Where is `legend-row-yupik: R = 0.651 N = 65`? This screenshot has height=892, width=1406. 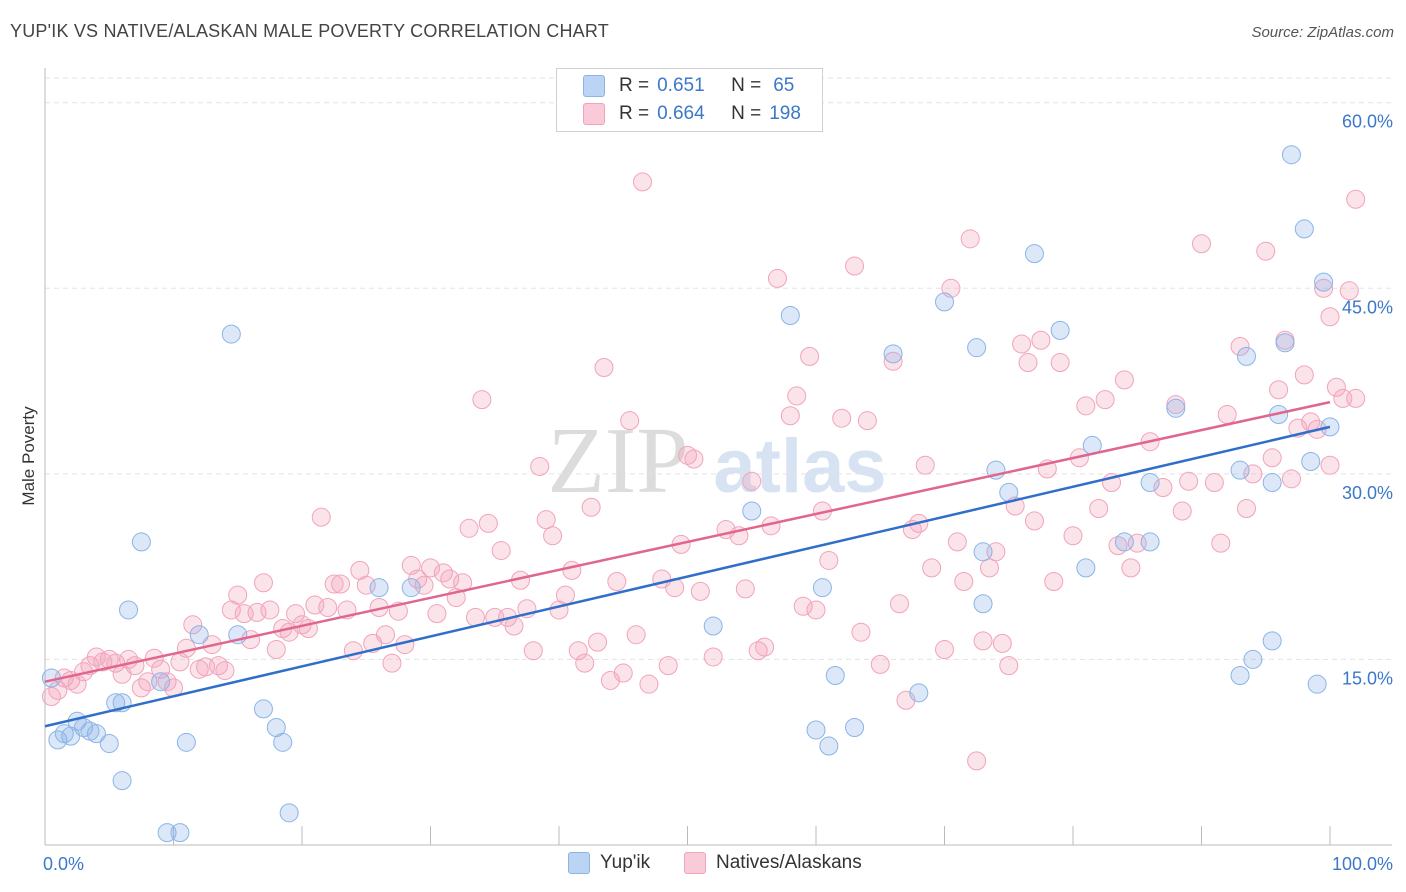 legend-row-yupik: R = 0.651 N = 65 is located at coordinates (688, 86).